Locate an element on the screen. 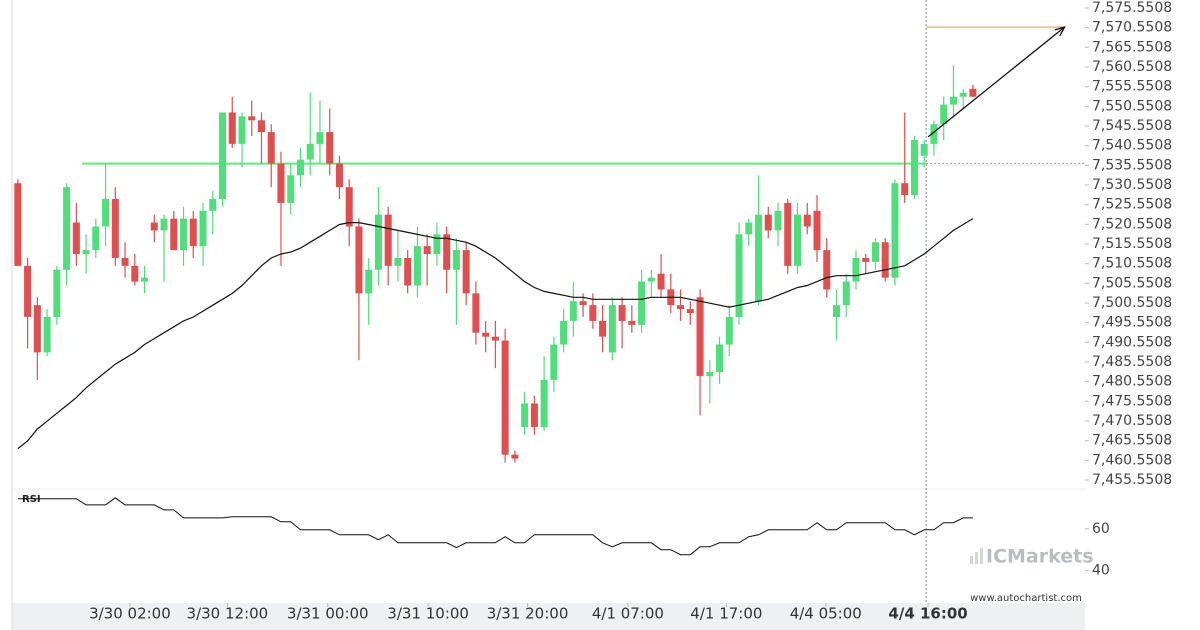 The image size is (1200, 630). y-tick-label: 7,515.5508 is located at coordinates (1132, 244).